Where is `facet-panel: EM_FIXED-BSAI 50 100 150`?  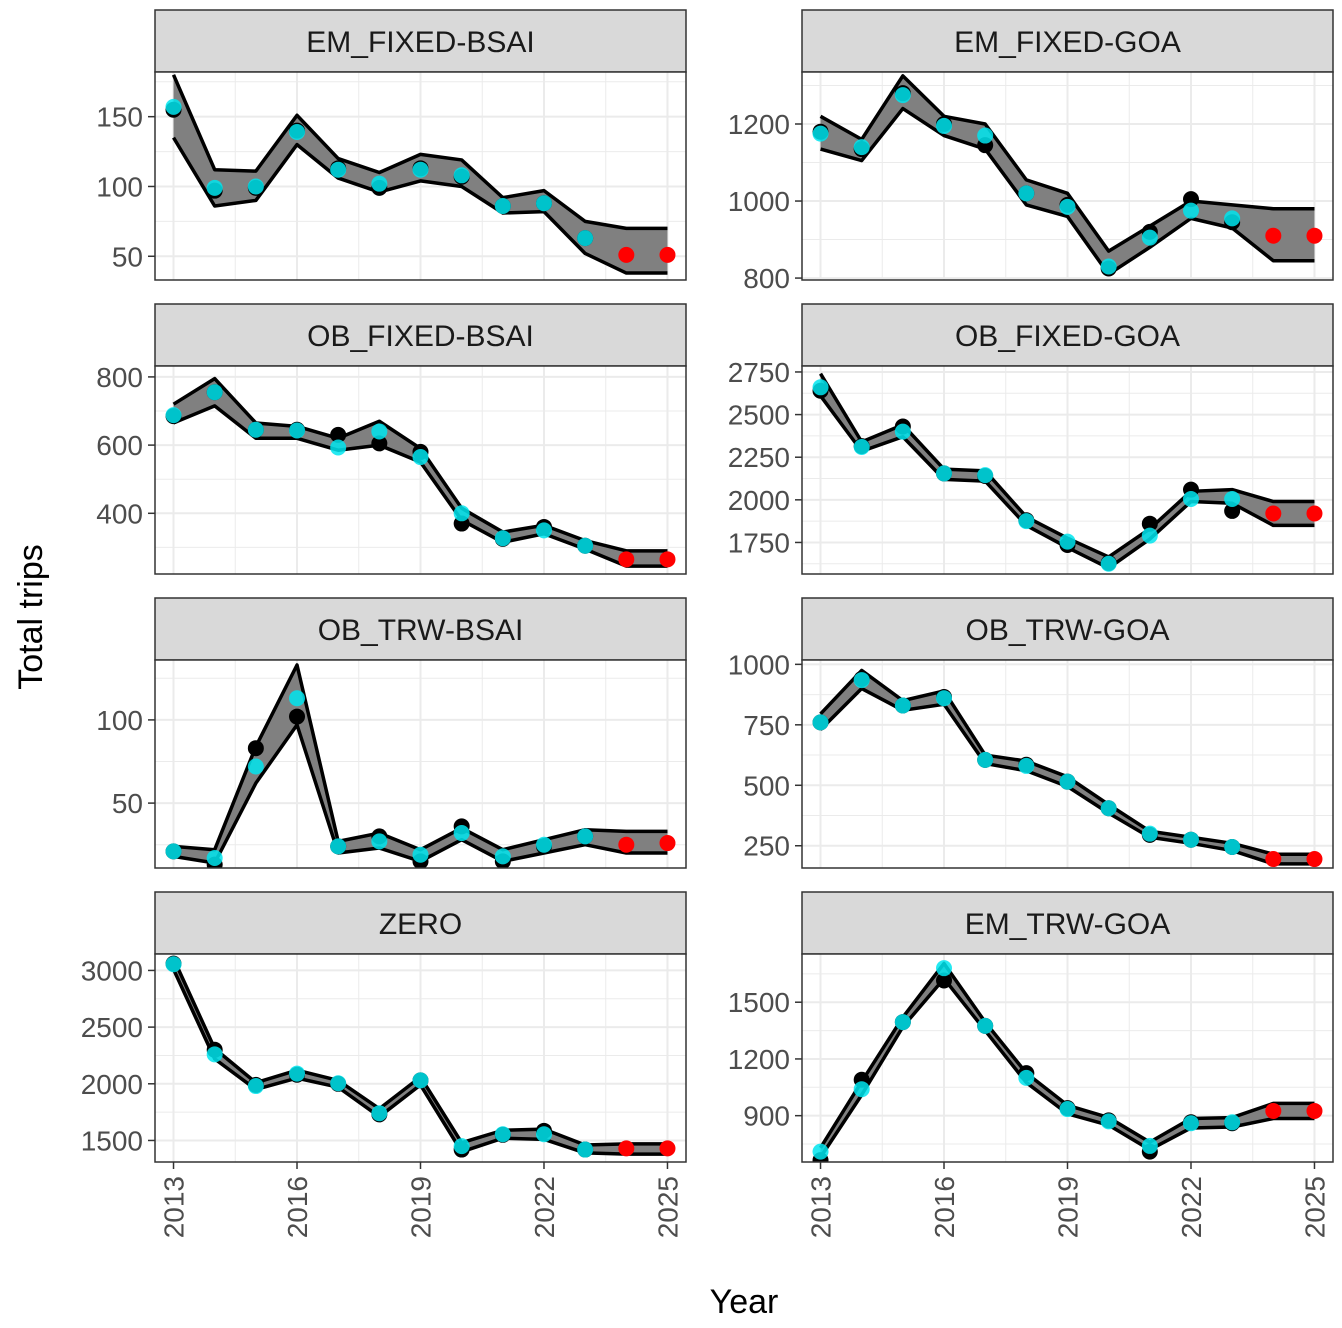 facet-panel: EM_FIXED-BSAI 50 100 150 is located at coordinates (391, 145).